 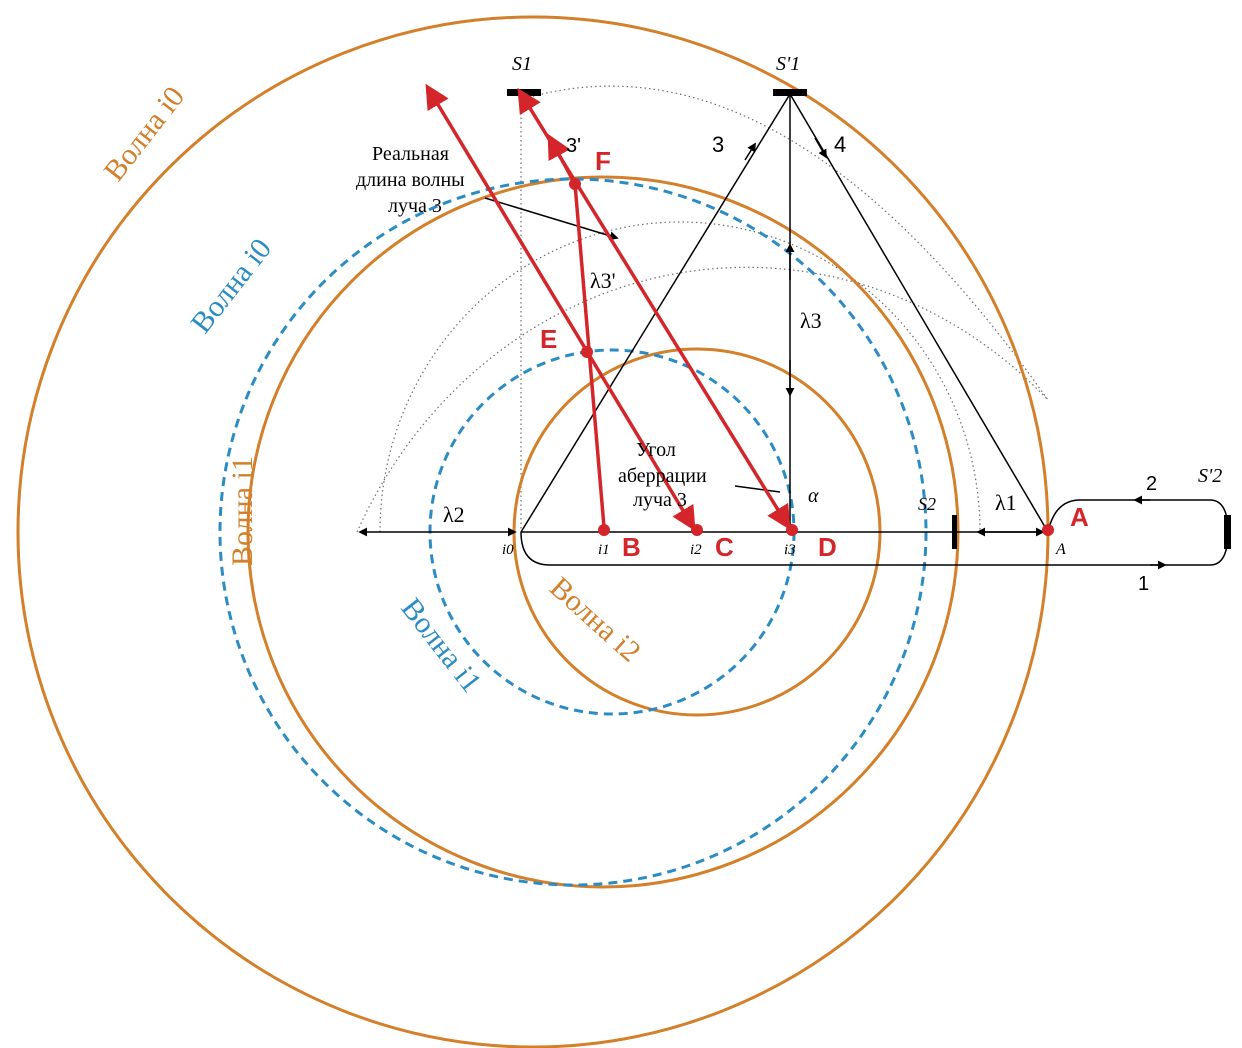 What do you see at coordinates (811, 320) in the screenshot?
I see `label-lambda3: λ3` at bounding box center [811, 320].